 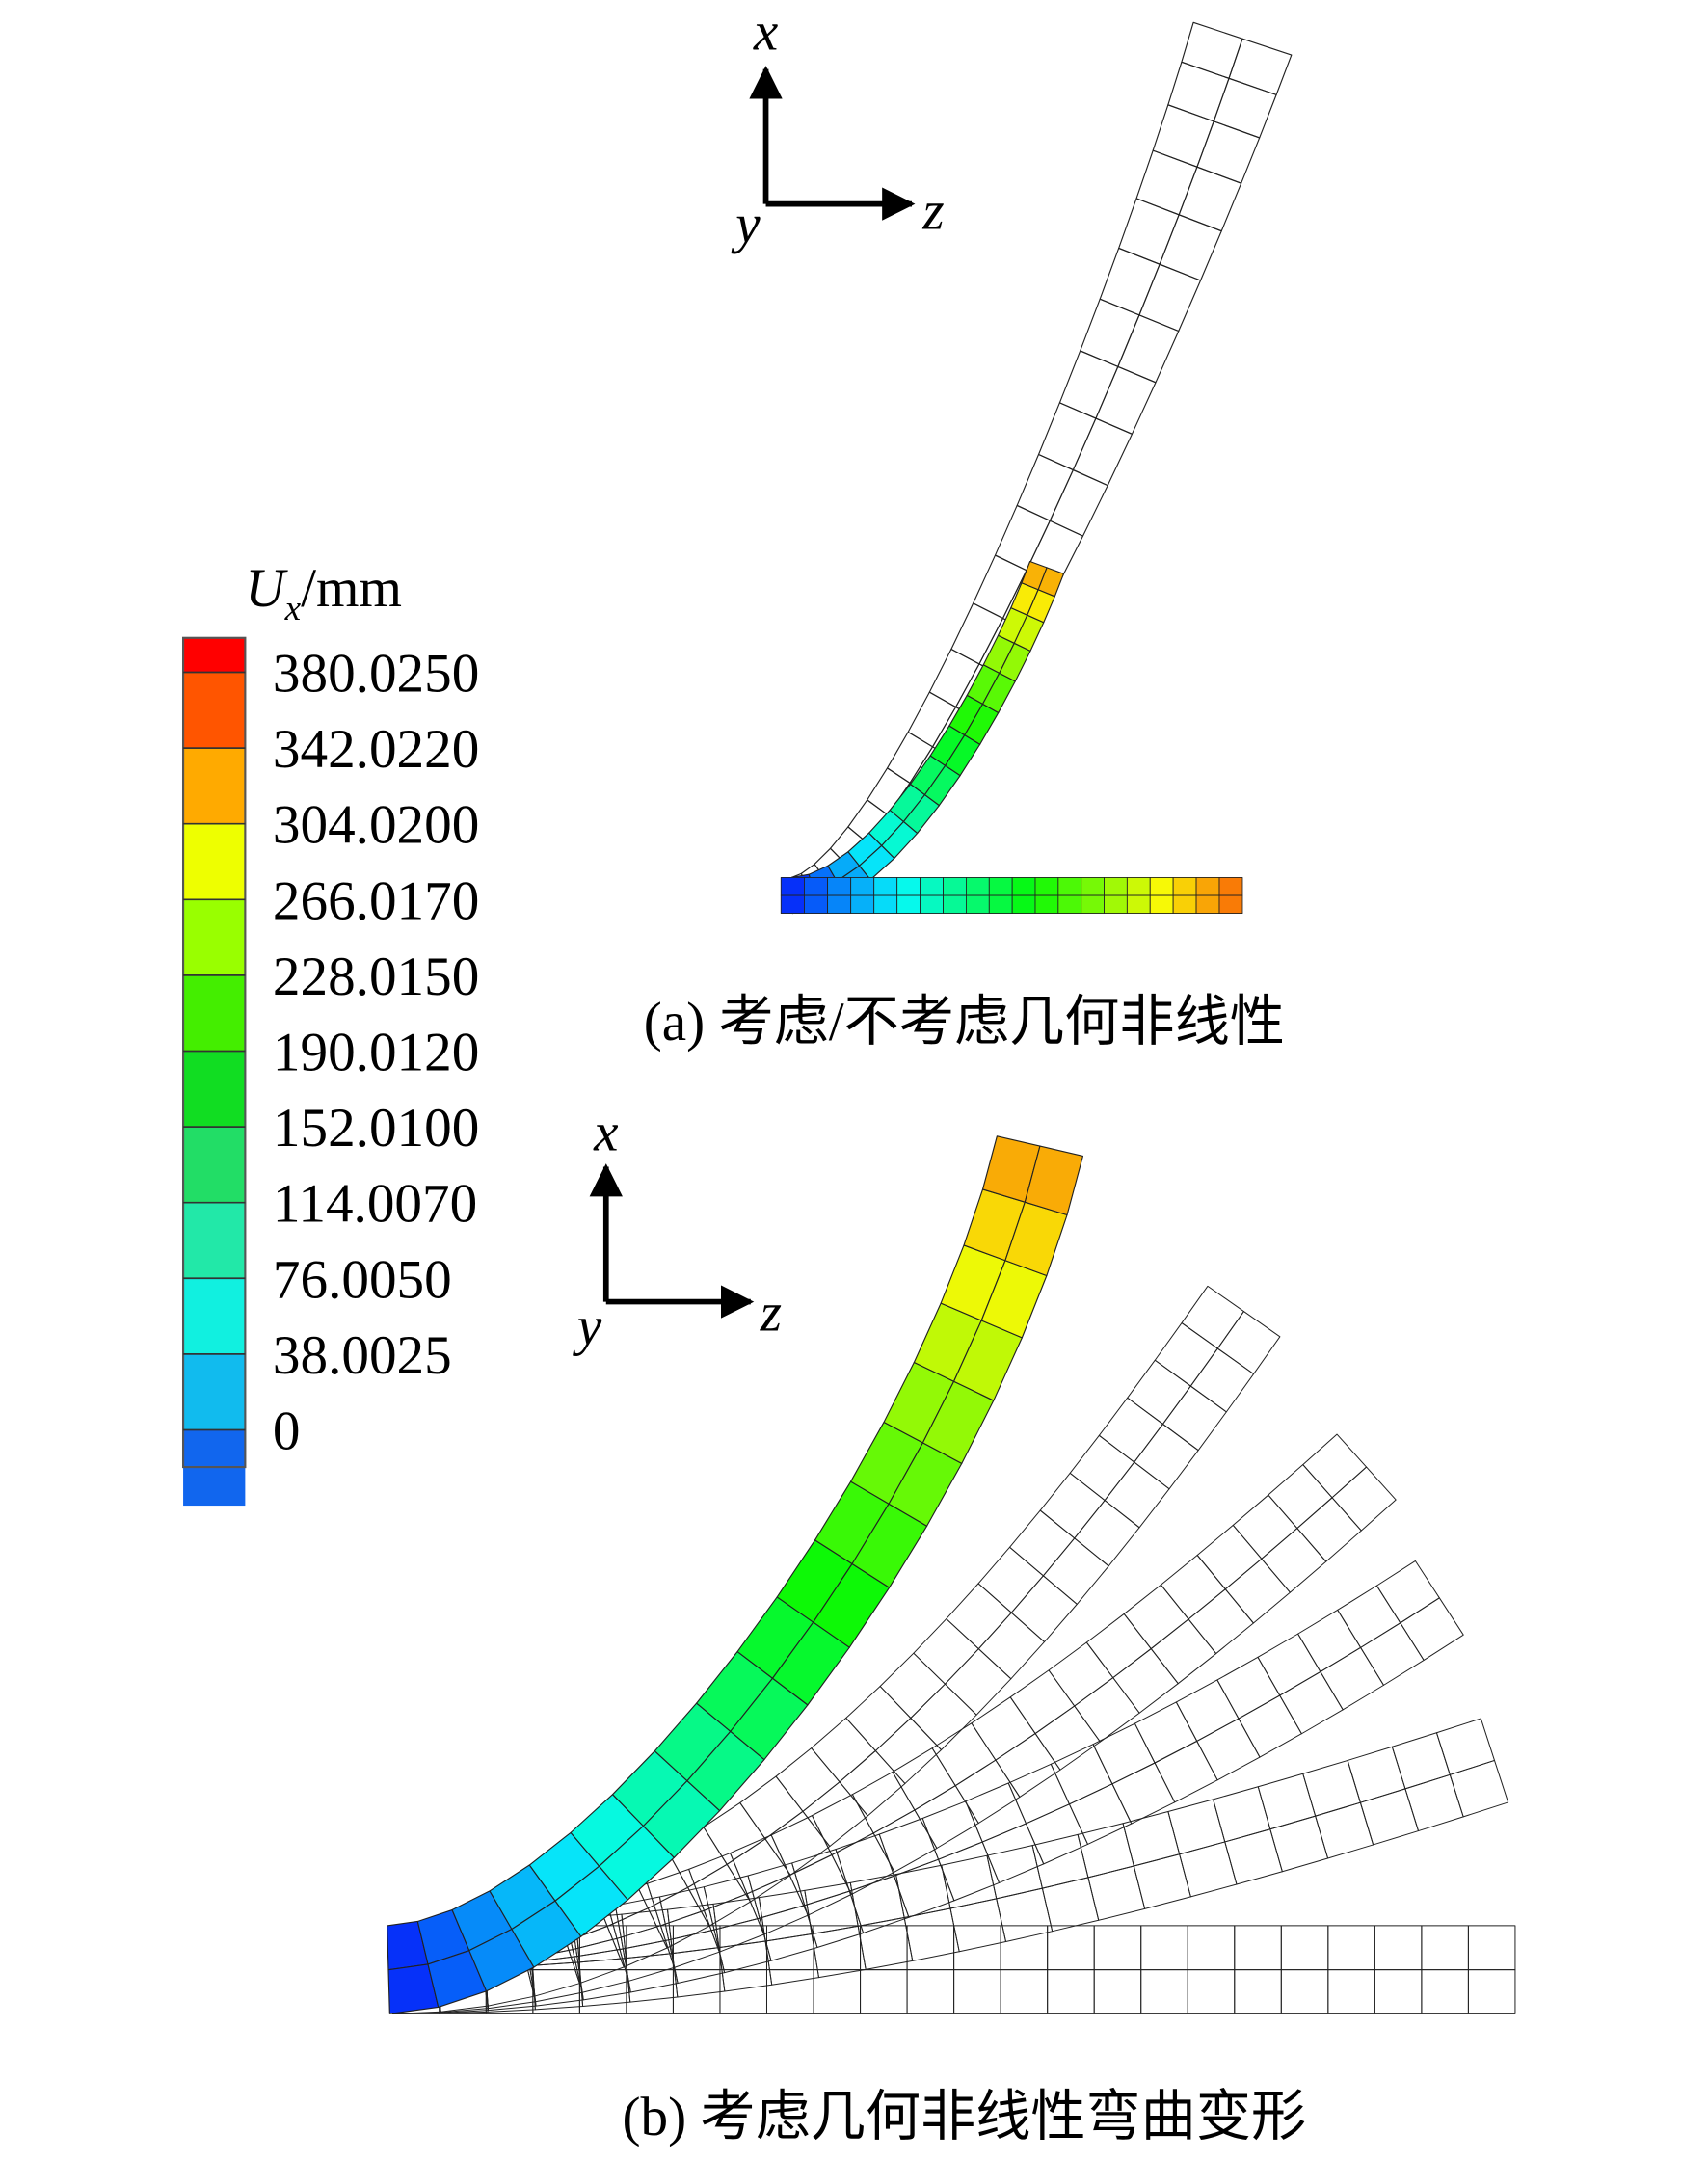 I want to click on legend-title-symbol: U, so click(x=266, y=588).